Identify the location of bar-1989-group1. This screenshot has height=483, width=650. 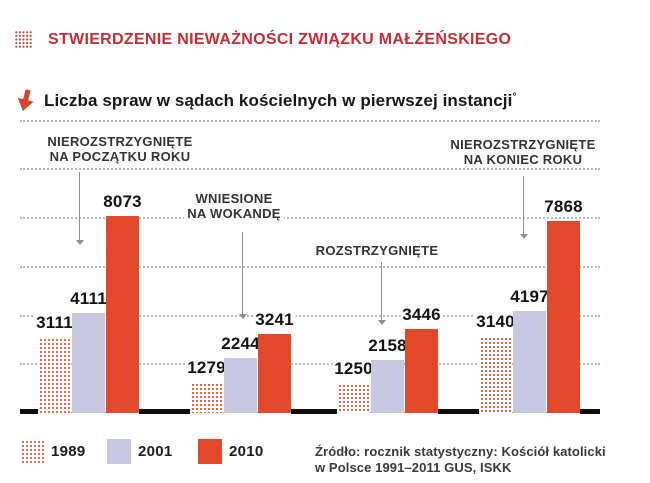
(54, 375).